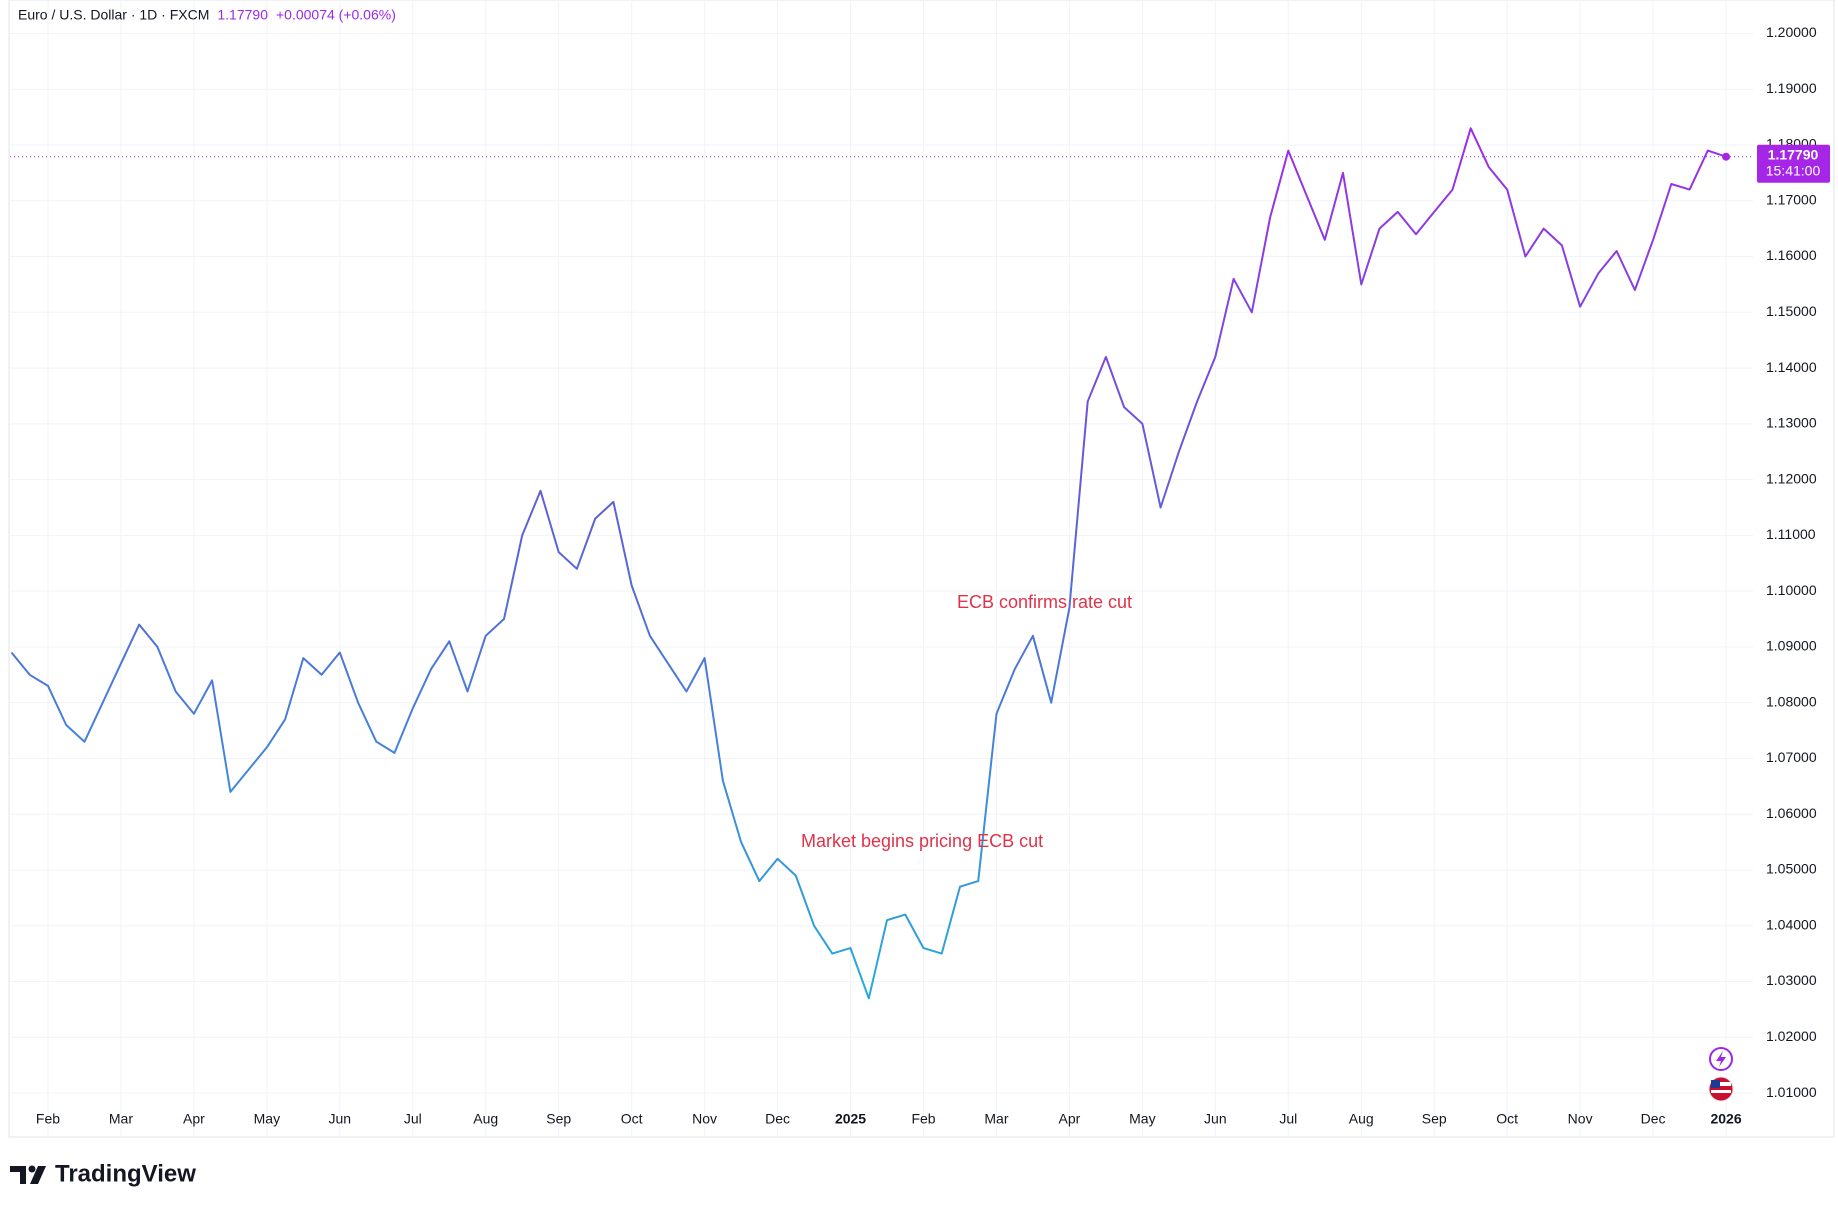 The width and height of the screenshot is (1838, 1205). I want to click on y-tick-label: 1.05000, so click(1791, 869).